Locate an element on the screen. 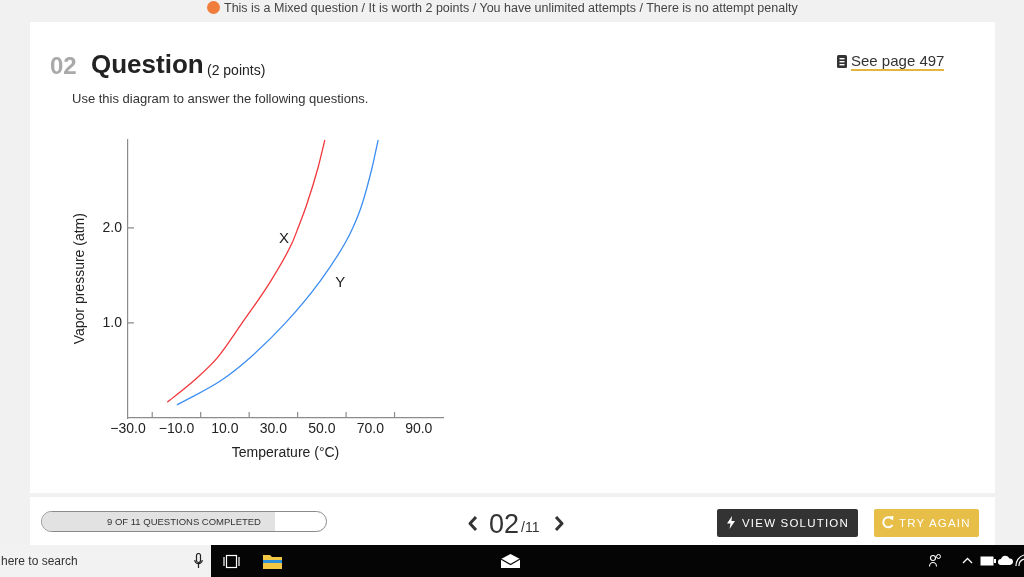 This screenshot has height=577, width=1024. chart-title: Question is located at coordinates (147, 64).